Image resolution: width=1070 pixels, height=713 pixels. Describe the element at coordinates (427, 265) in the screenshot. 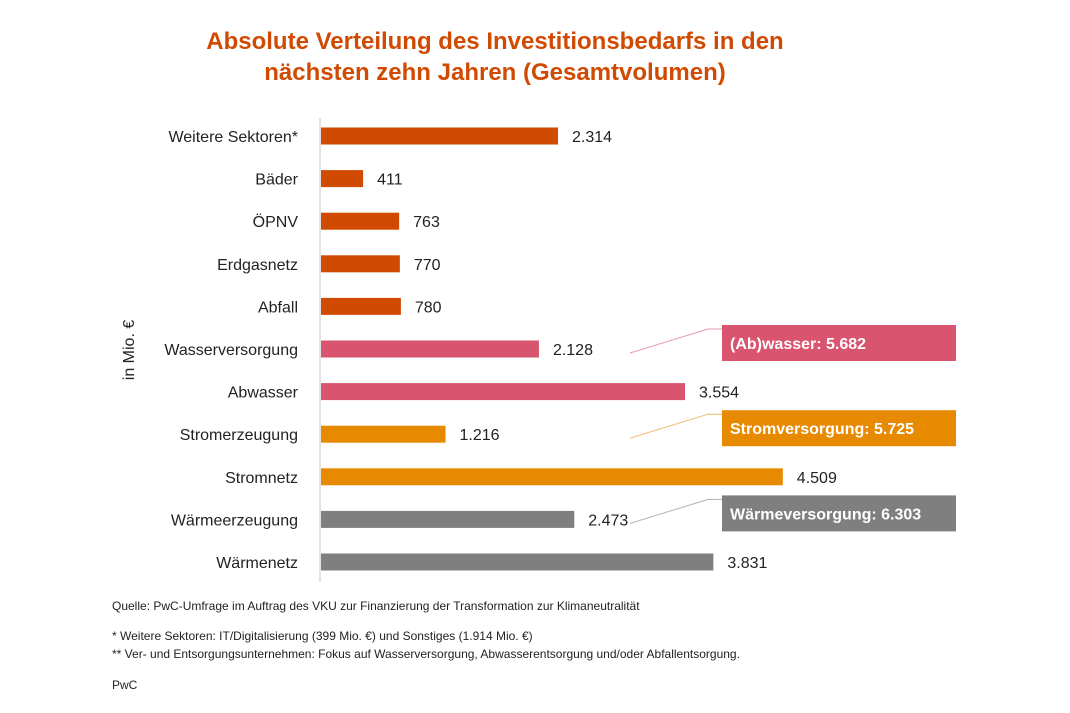

I see `value-label: 770` at that location.